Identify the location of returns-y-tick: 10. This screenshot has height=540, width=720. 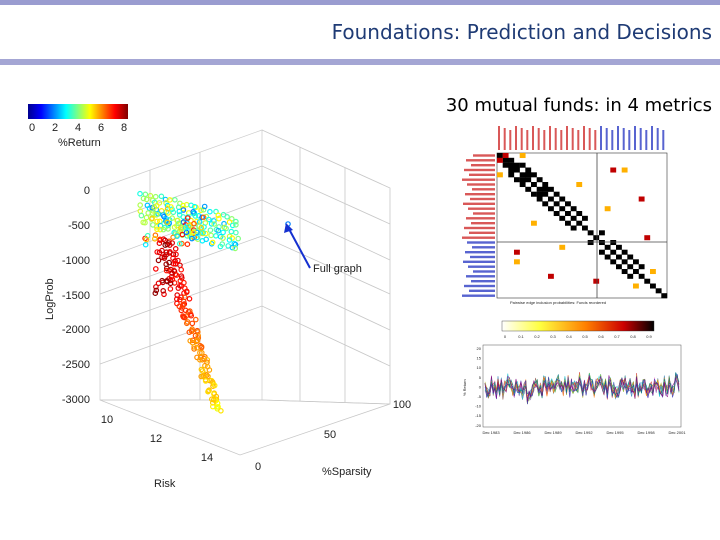
(479, 367).